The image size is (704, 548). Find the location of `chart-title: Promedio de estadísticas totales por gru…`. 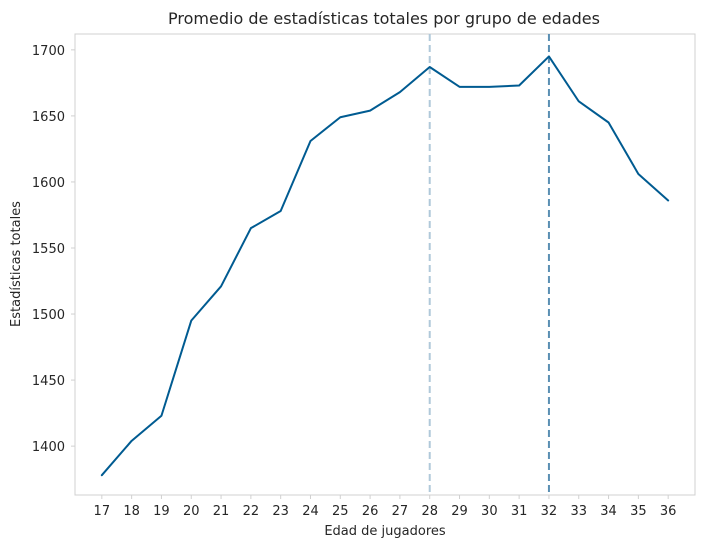

chart-title: Promedio de estadísticas totales por gru… is located at coordinates (384, 18).